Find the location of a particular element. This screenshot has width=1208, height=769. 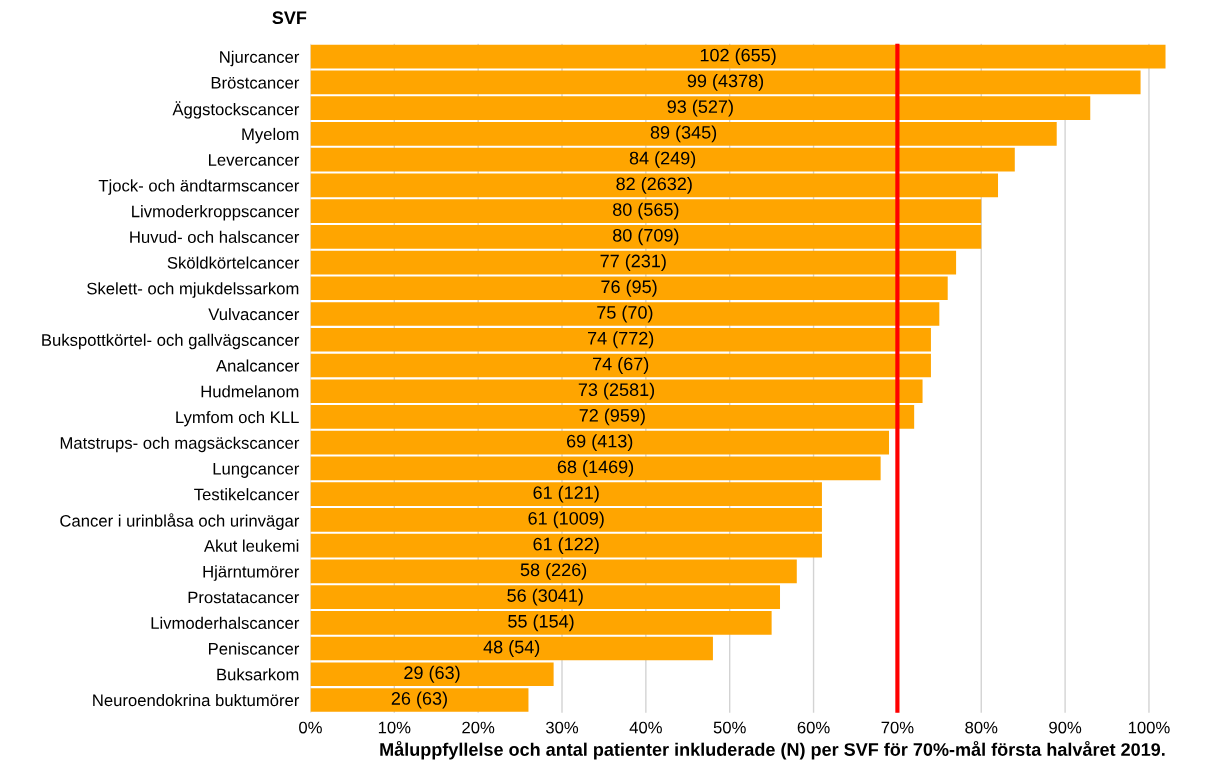

data-label: 56 (3041) is located at coordinates (545, 597).